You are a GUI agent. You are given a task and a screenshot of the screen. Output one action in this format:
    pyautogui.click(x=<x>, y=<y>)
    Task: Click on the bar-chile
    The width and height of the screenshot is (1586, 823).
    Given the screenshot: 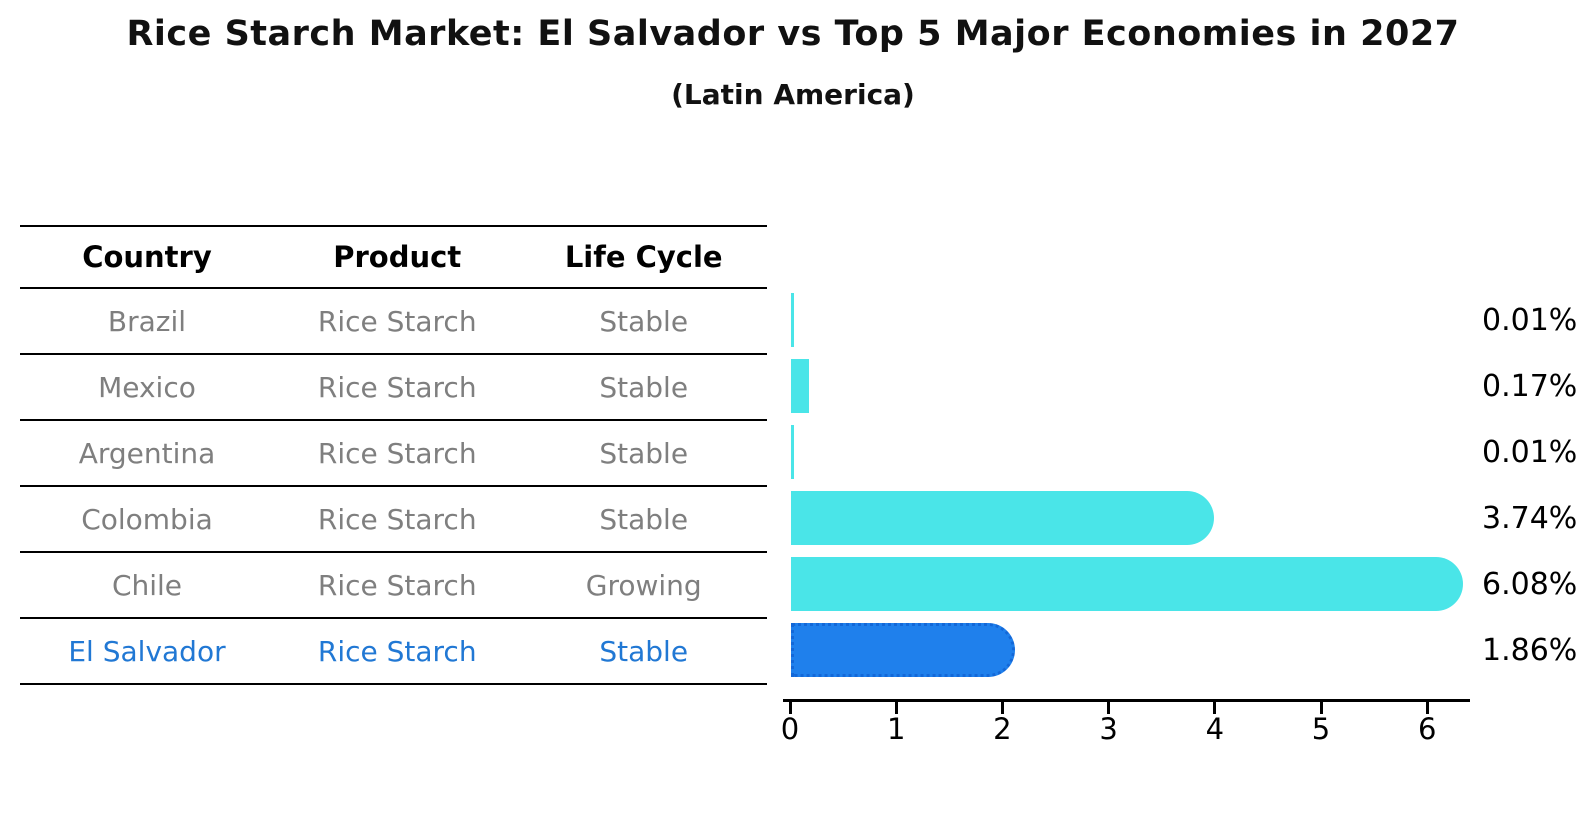 What is the action you would take?
    pyautogui.click(x=1127, y=584)
    